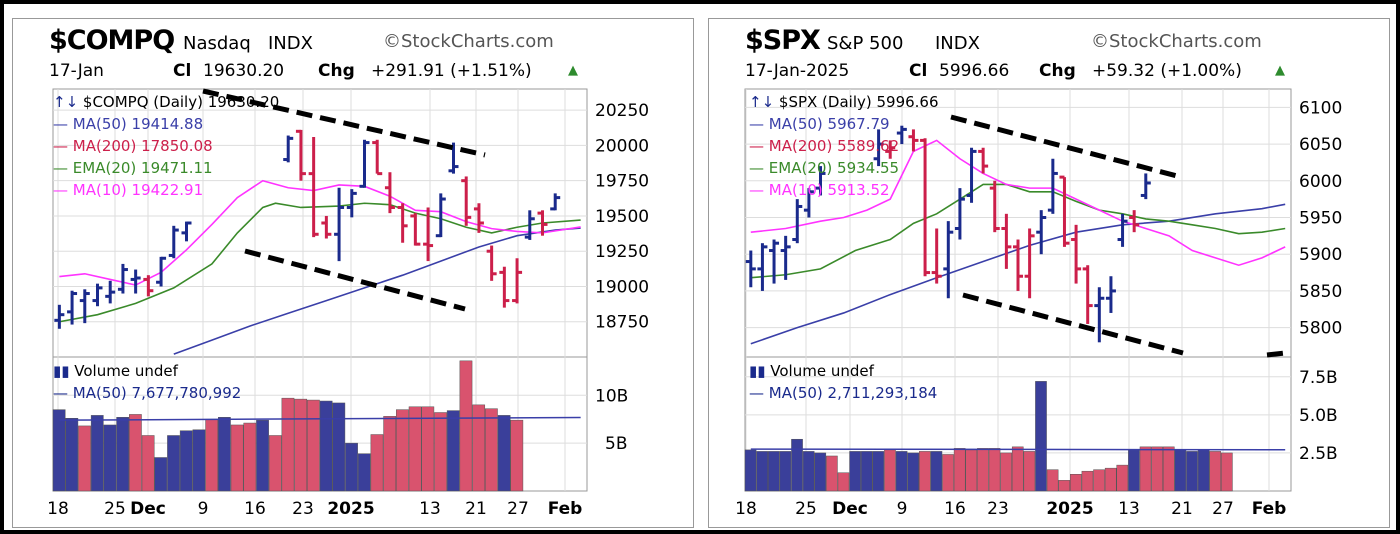 This screenshot has height=534, width=1400. I want to click on ma10-line, so click(1018, 203).